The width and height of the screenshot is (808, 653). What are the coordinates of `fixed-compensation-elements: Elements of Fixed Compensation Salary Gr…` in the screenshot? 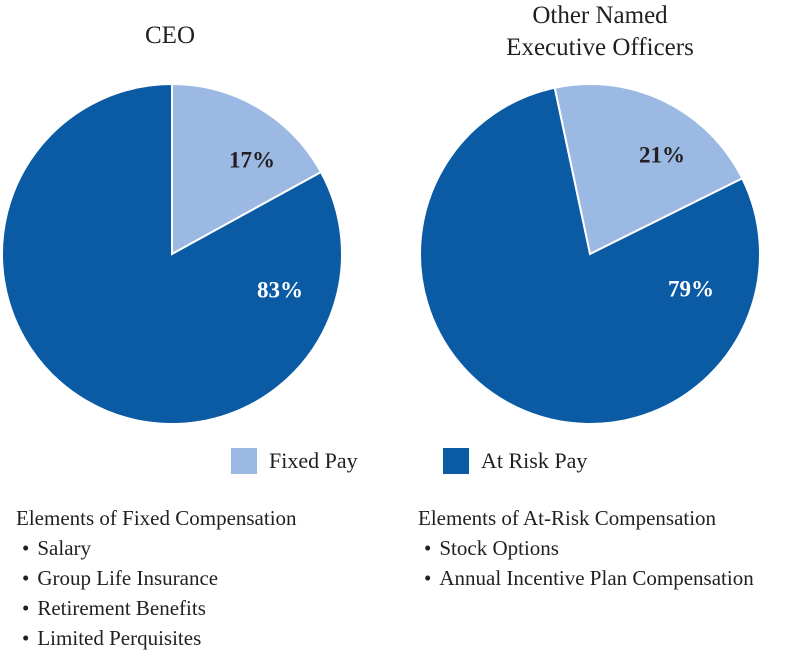 It's located at (156, 578).